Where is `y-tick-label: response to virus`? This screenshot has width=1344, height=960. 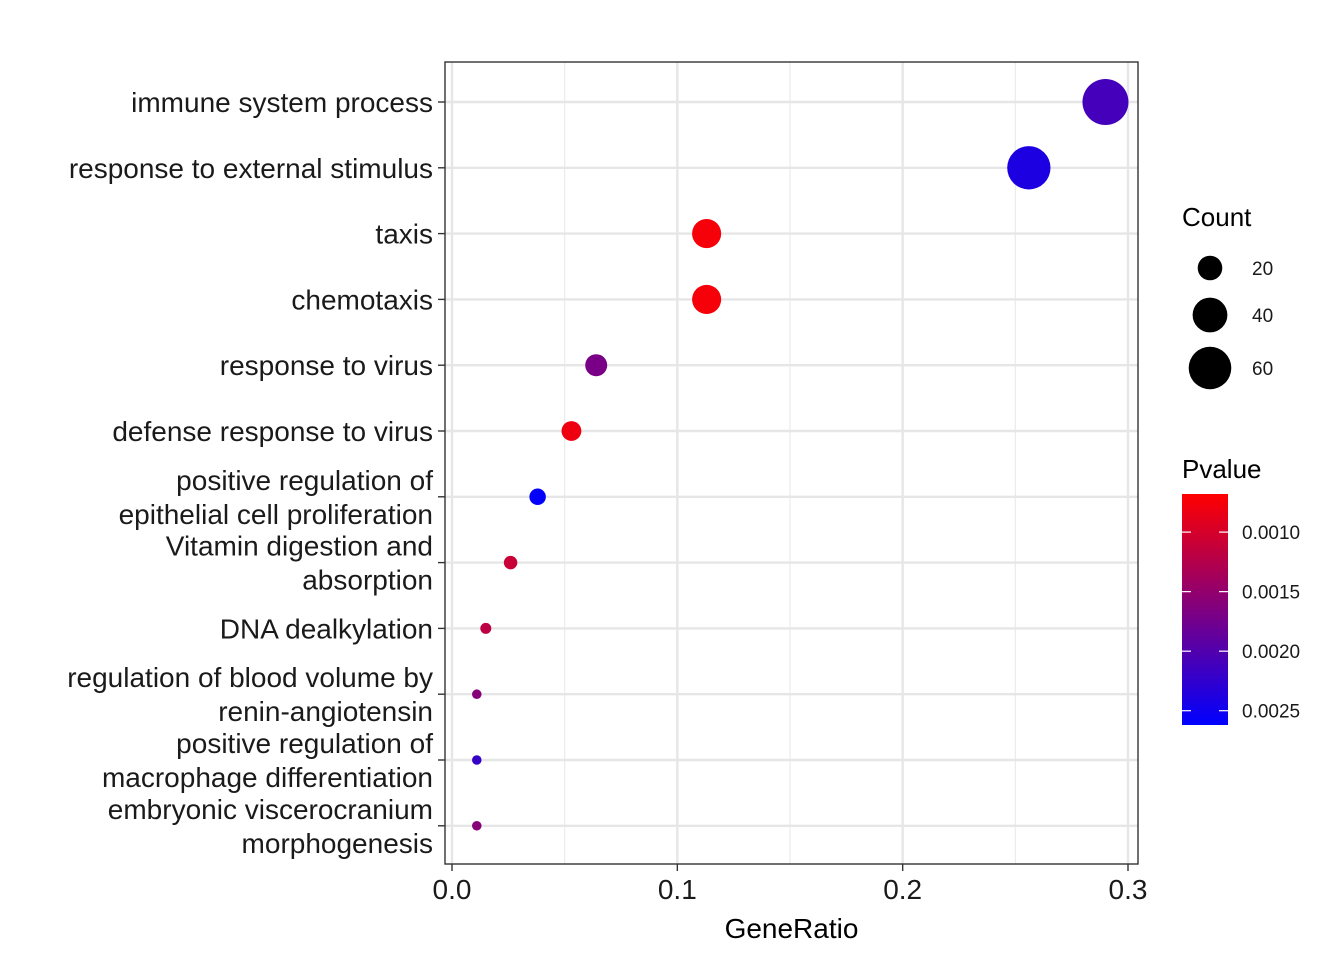
y-tick-label: response to virus is located at coordinates (326, 365).